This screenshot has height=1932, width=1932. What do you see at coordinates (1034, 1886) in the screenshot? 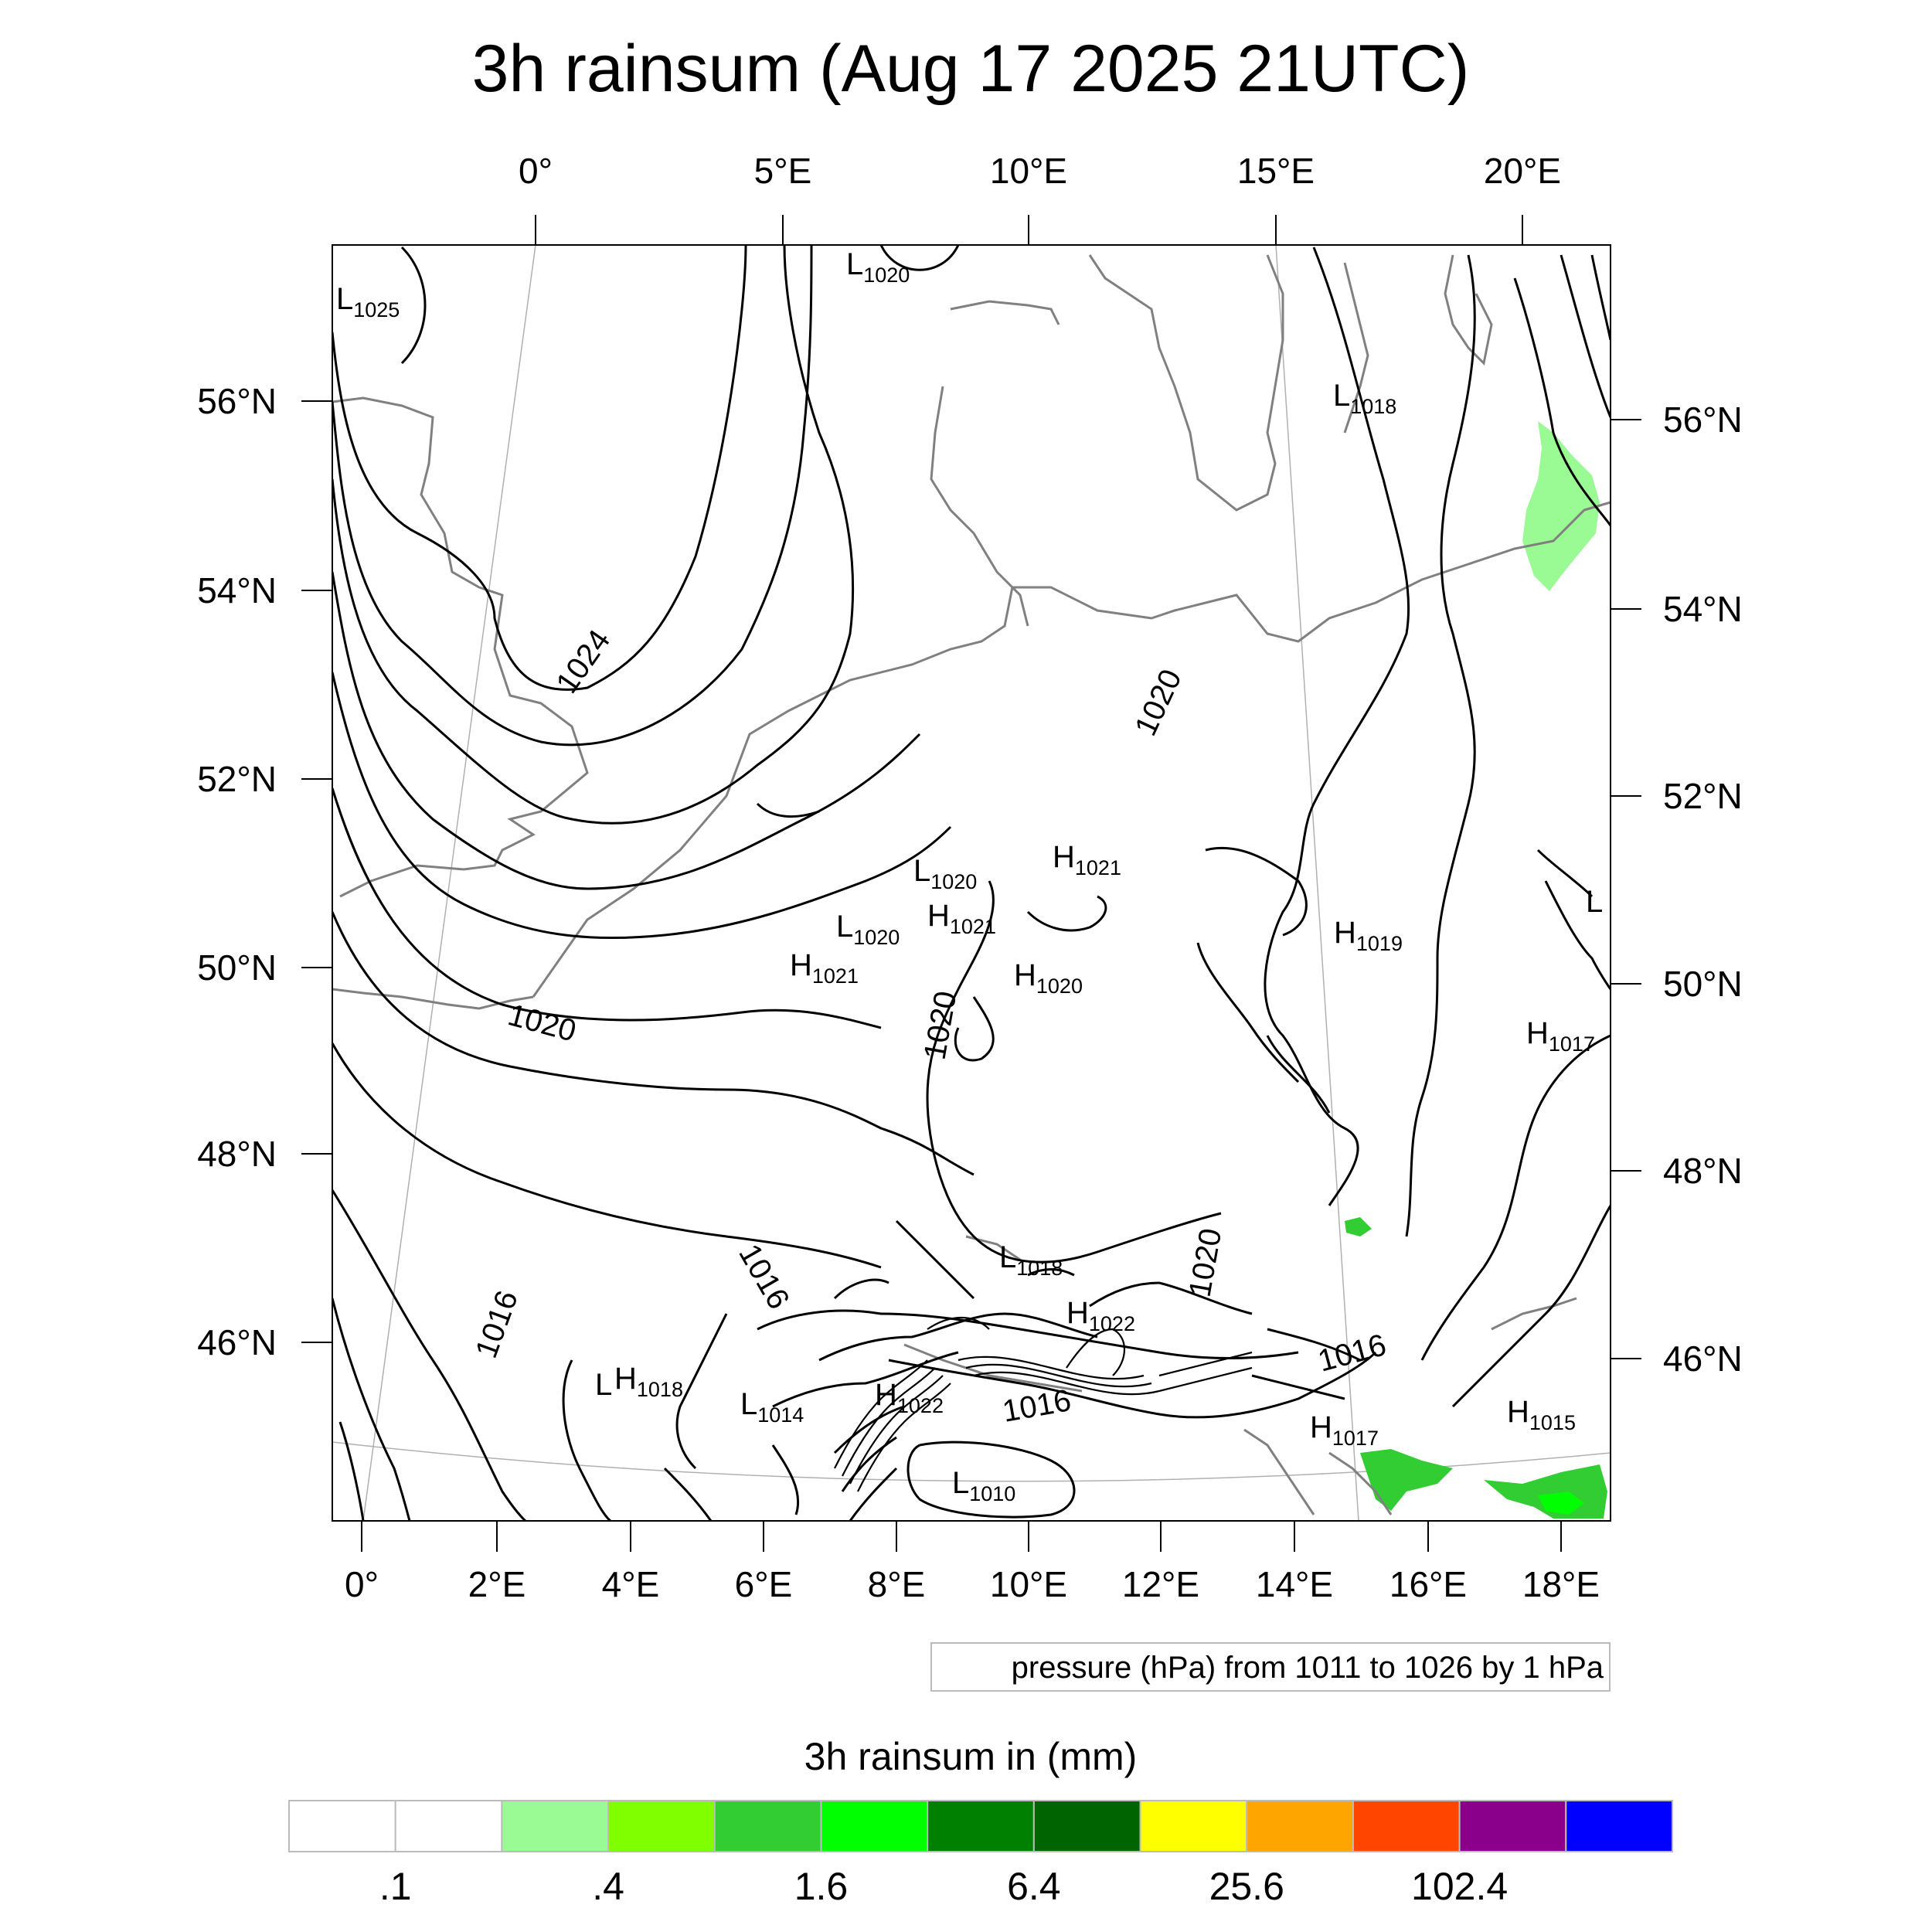
I see `colorbar-label: 6.4` at bounding box center [1034, 1886].